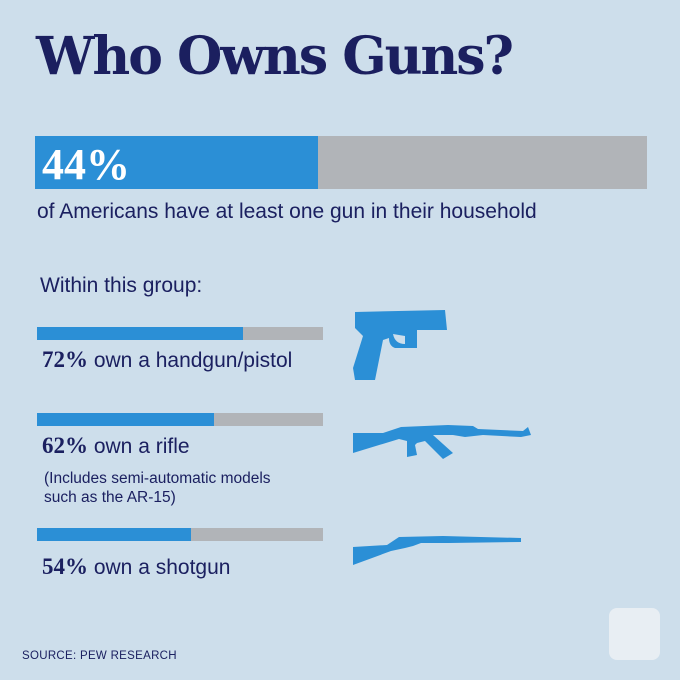 This screenshot has height=680, width=680. I want to click on source-note: SOURCE: PEW RESEARCH, so click(99, 656).